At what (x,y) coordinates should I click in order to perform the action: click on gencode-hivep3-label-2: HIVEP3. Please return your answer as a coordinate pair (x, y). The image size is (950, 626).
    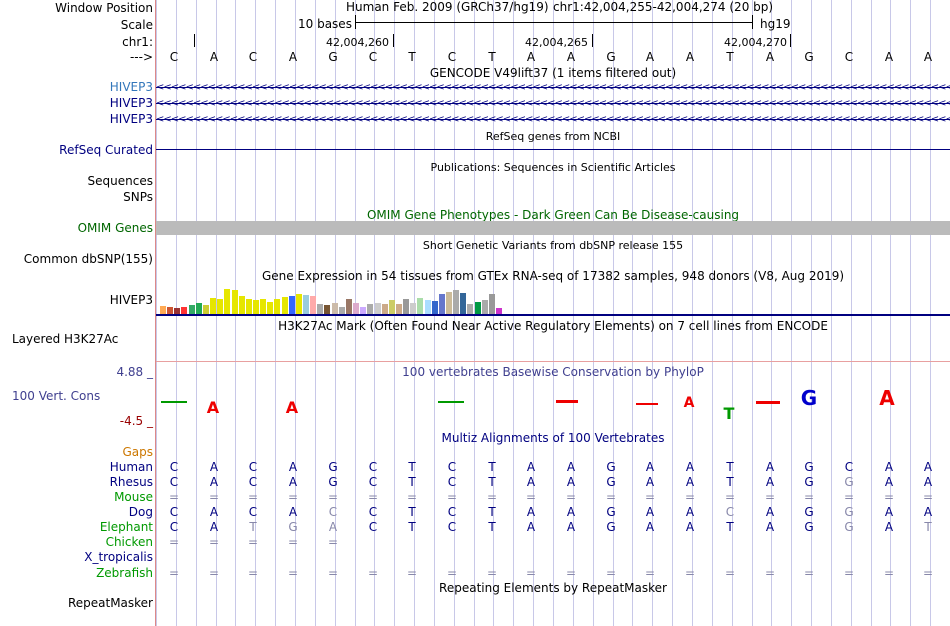
    Looking at the image, I should click on (131, 103).